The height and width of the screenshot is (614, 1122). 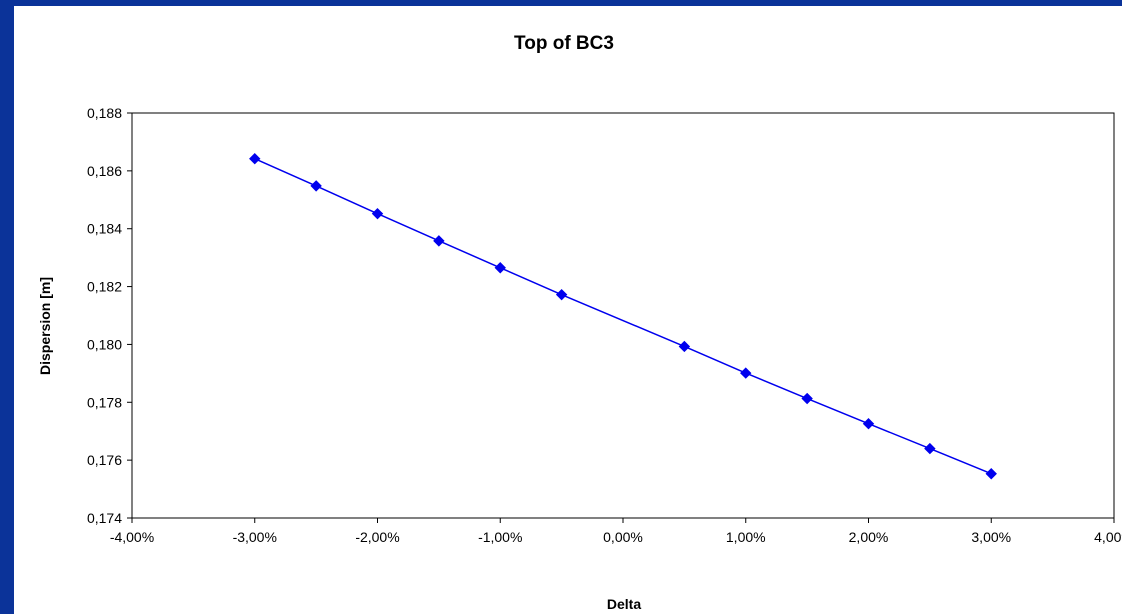 What do you see at coordinates (869, 537) in the screenshot?
I see `x-tick-label: 2,00%` at bounding box center [869, 537].